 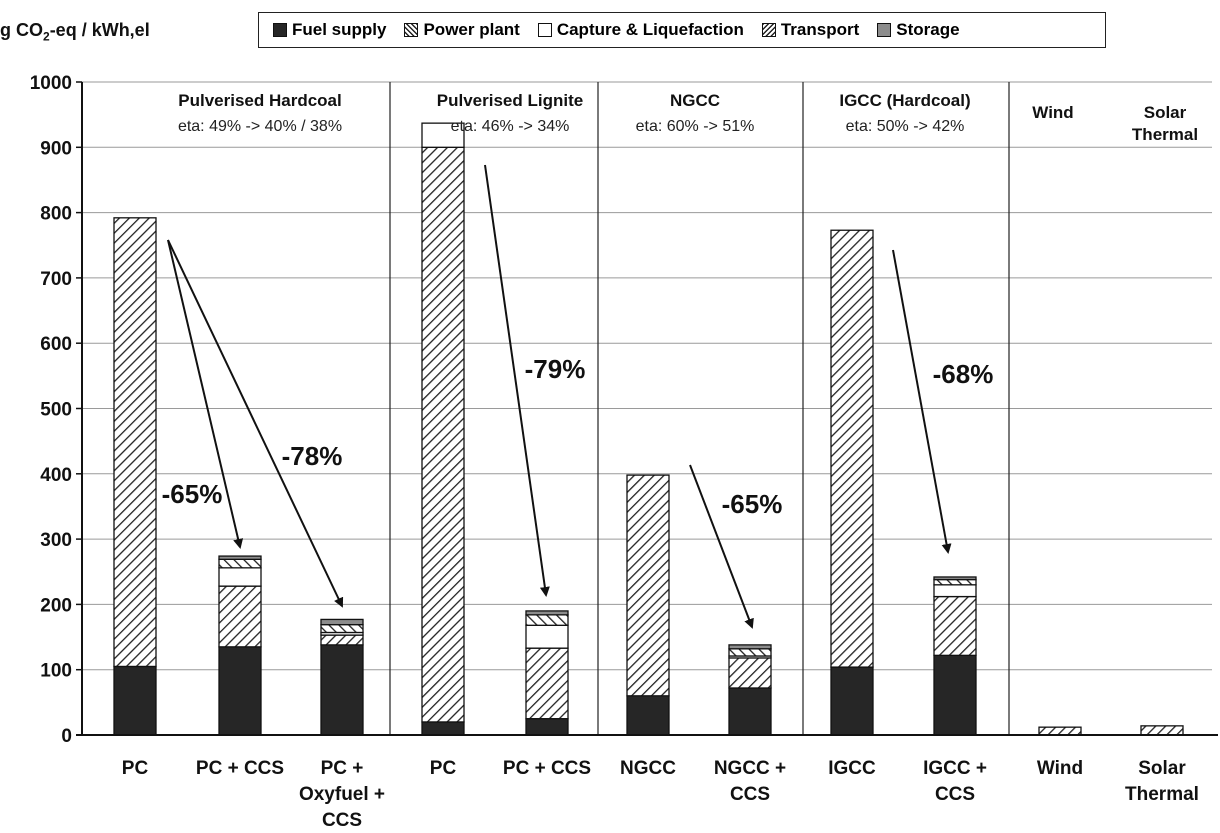 I want to click on y-tick-label-300: 300, so click(x=56, y=540).